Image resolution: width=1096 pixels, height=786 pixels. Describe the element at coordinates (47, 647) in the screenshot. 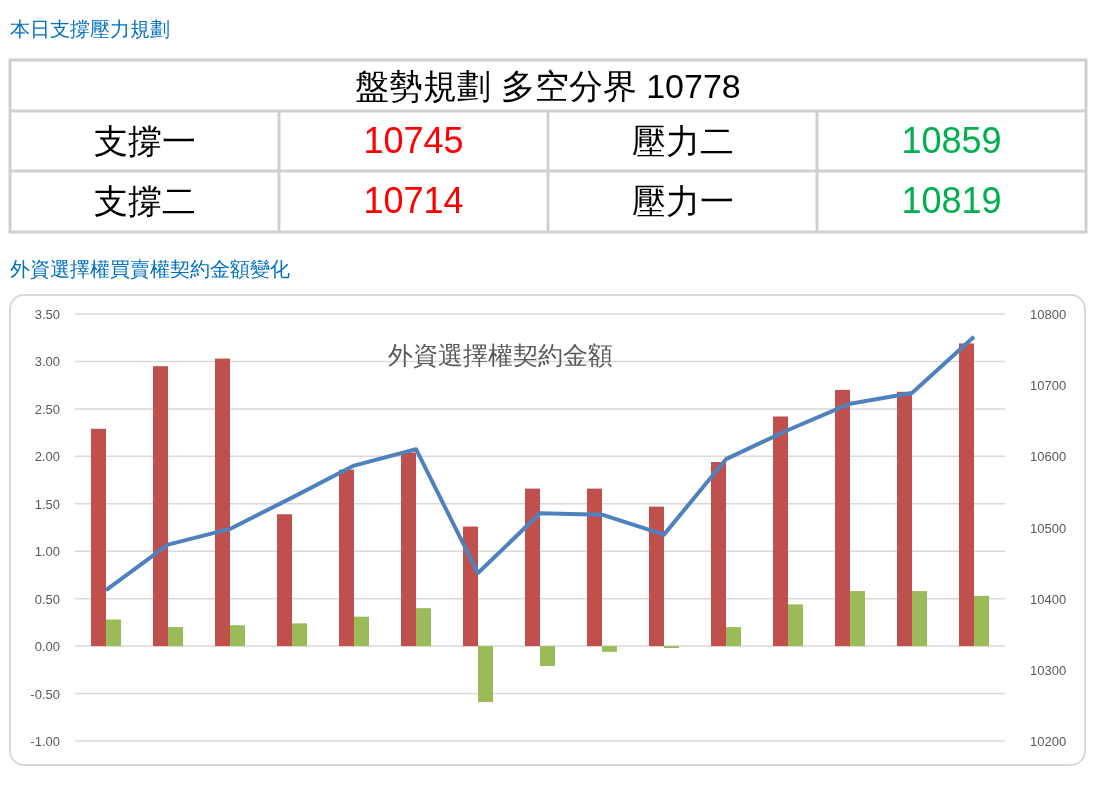

I see `y-tick-label: 0.00` at that location.